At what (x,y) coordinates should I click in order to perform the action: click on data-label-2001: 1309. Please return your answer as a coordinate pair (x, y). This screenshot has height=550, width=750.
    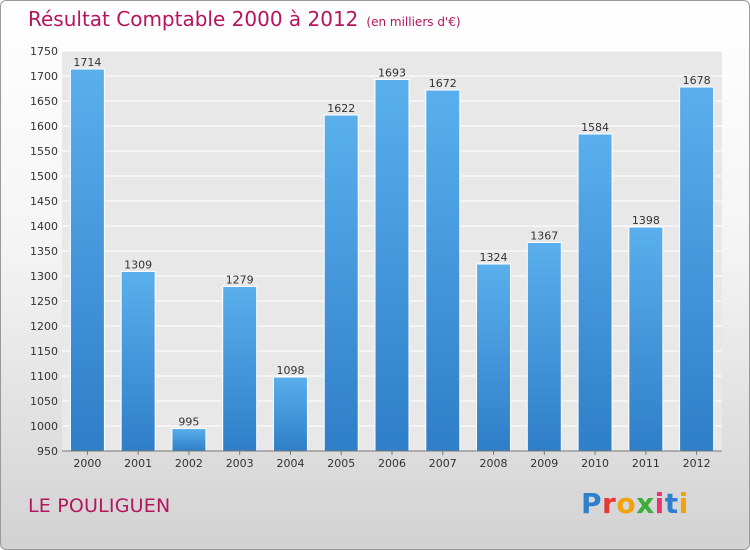
    Looking at the image, I should click on (138, 265).